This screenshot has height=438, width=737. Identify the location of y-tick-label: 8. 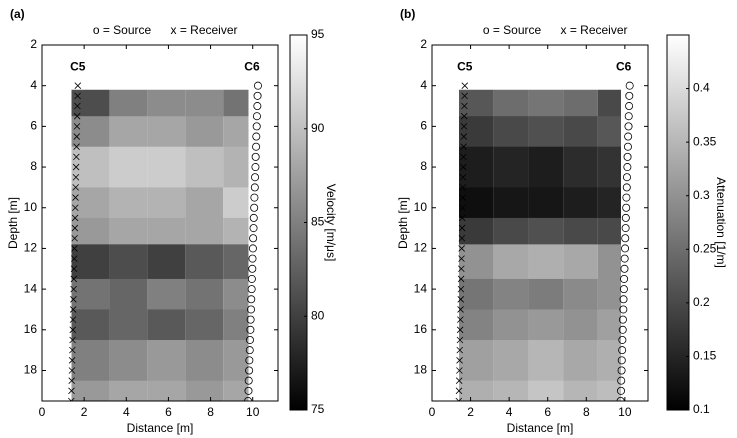
(423, 166).